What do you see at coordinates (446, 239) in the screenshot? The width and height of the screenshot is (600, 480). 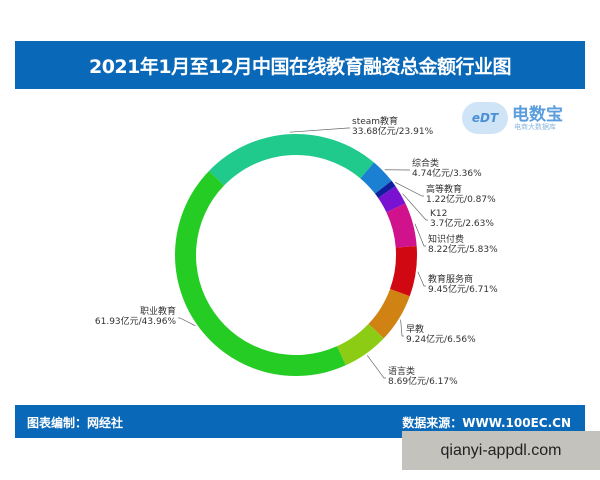 I see `slice-label-name: 知识付费` at bounding box center [446, 239].